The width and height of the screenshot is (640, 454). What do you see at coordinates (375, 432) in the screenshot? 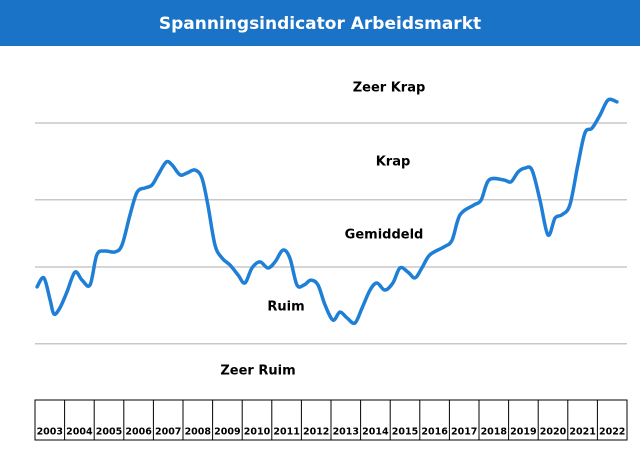
I see `x-tick-label: 2014` at bounding box center [375, 432].